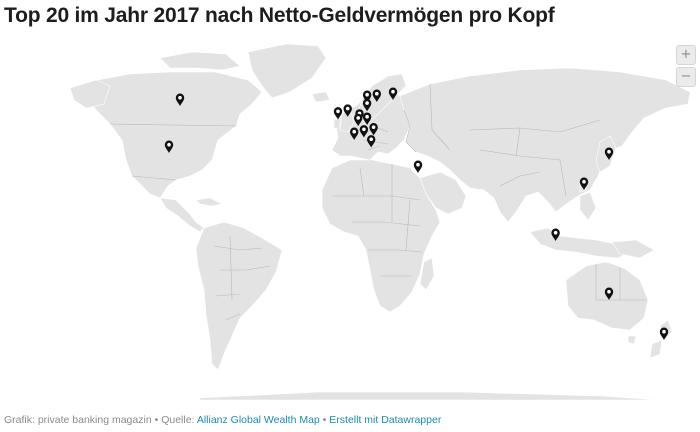 This screenshot has height=432, width=700. I want to click on map-marker-pin-icon: Schweden, so click(376, 96).